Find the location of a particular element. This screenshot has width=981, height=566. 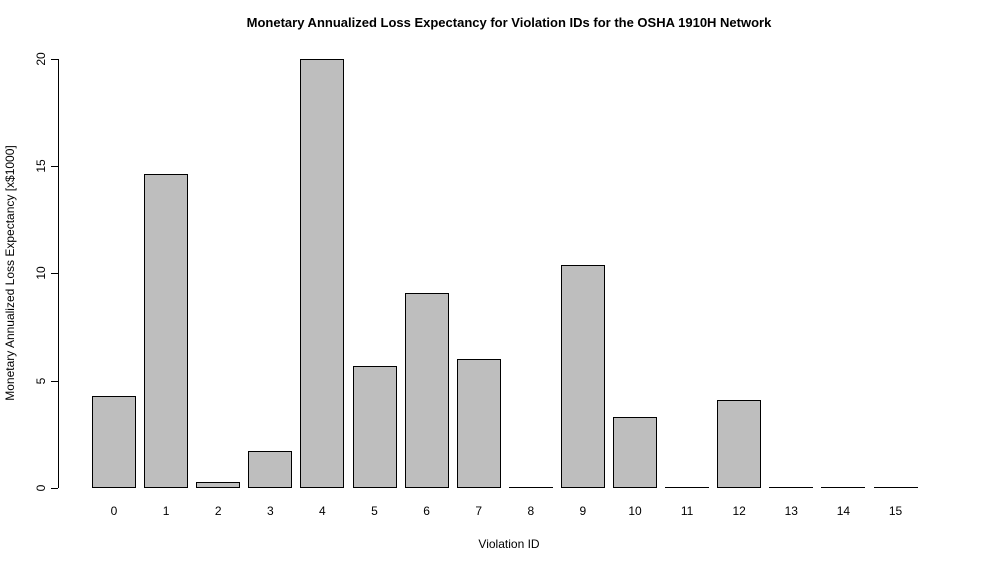

y-axis-line is located at coordinates (58, 273).